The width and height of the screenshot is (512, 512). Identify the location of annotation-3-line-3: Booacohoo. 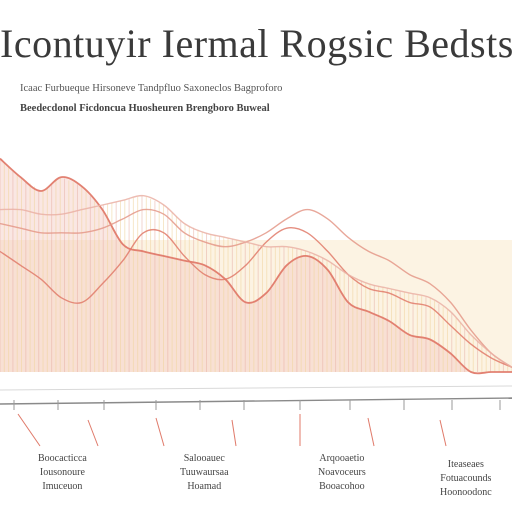
(342, 486).